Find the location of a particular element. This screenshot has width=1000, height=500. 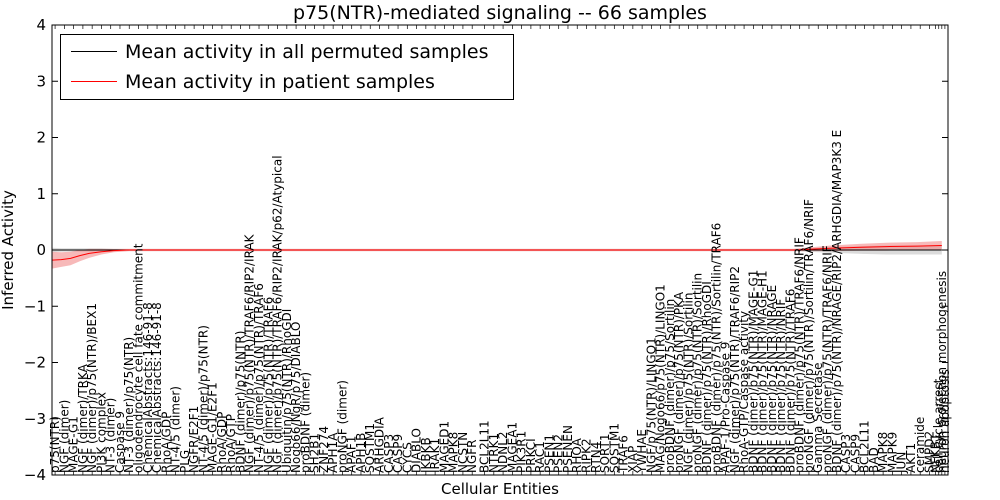

entity-label: proNGF (dimer)/p75(NTR)/TRAF6/NRIF is located at coordinates (828, 359).